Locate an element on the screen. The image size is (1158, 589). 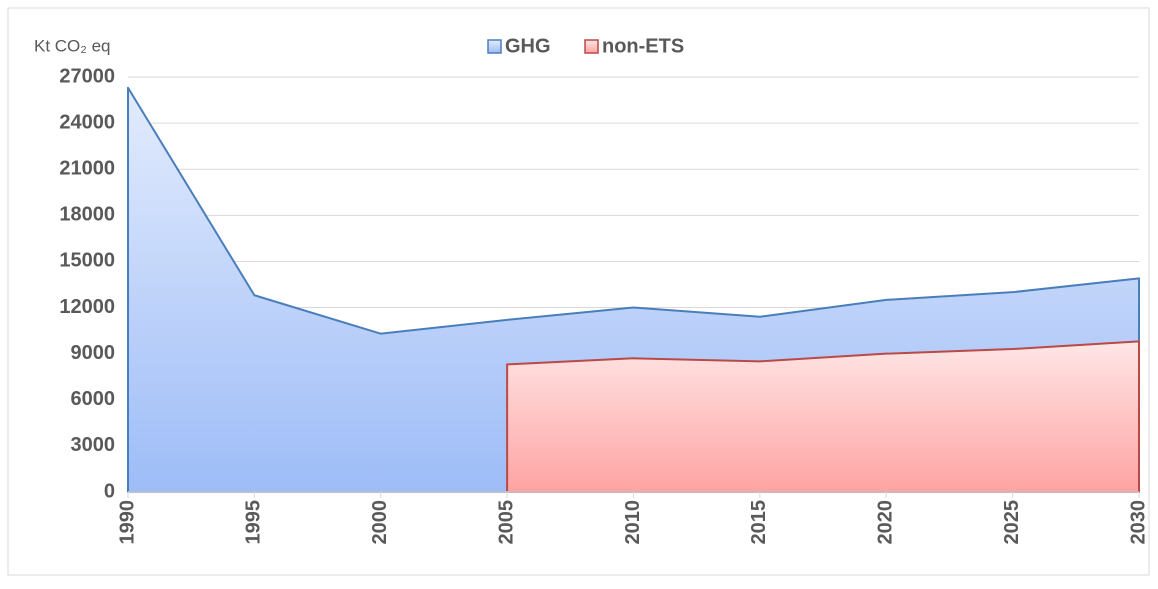
x-tick-label: 2000 is located at coordinates (380, 522).